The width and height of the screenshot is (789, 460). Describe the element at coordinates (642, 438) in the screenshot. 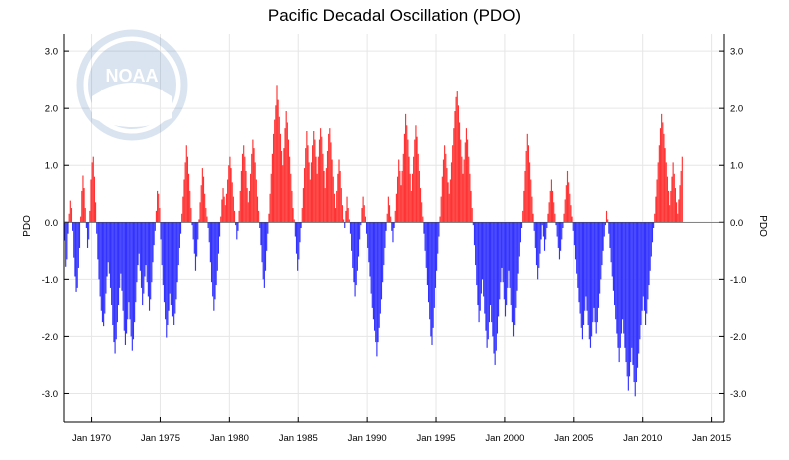

I see `x-tick-label: Jan 2010` at that location.